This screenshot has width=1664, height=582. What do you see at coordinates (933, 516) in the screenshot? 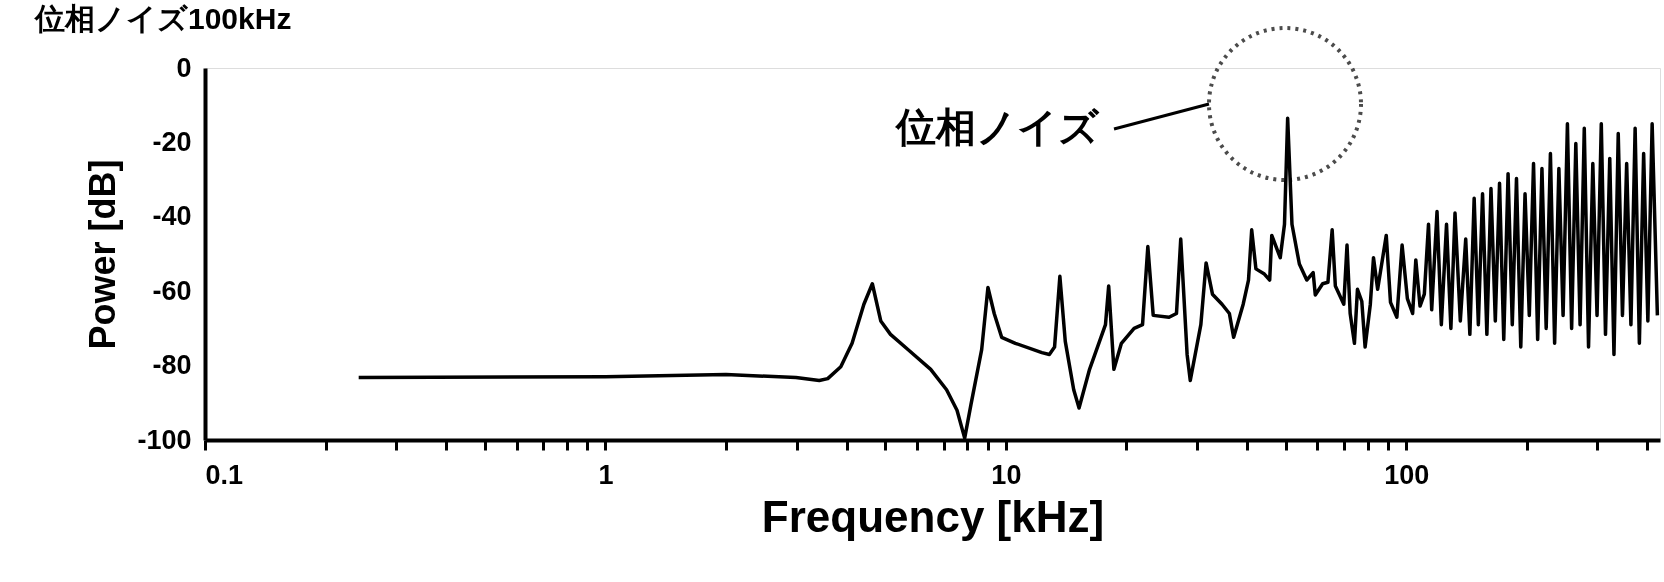
I see `x-axis-title: Frequency [kHz]` at bounding box center [933, 516].